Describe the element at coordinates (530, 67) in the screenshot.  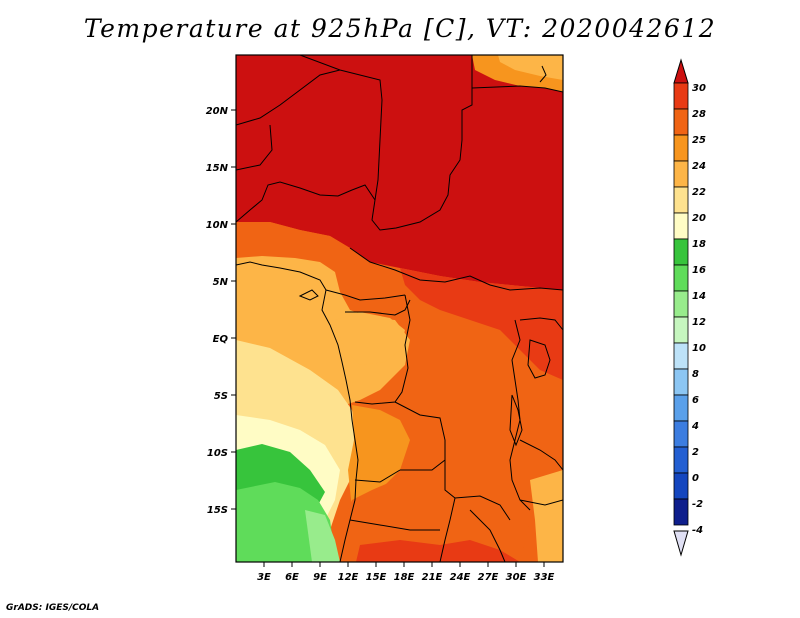
I see `field-22-northeast` at that location.